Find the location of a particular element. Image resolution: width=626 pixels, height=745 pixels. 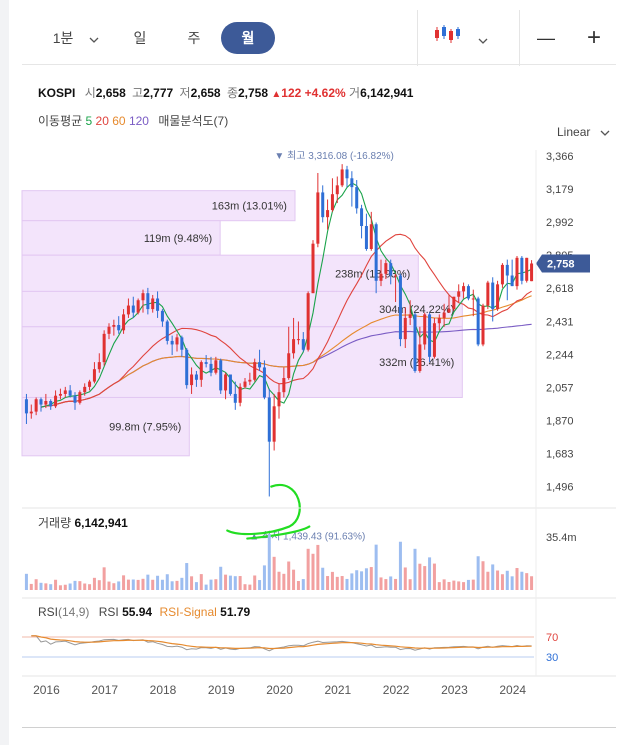

volume-profile-bar is located at coordinates (220, 273).